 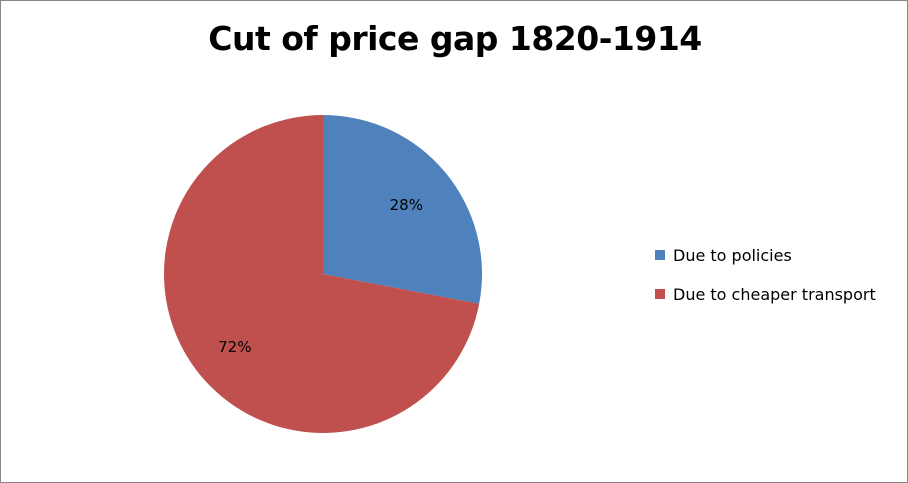 I want to click on pie-slice-policies, so click(x=402, y=209).